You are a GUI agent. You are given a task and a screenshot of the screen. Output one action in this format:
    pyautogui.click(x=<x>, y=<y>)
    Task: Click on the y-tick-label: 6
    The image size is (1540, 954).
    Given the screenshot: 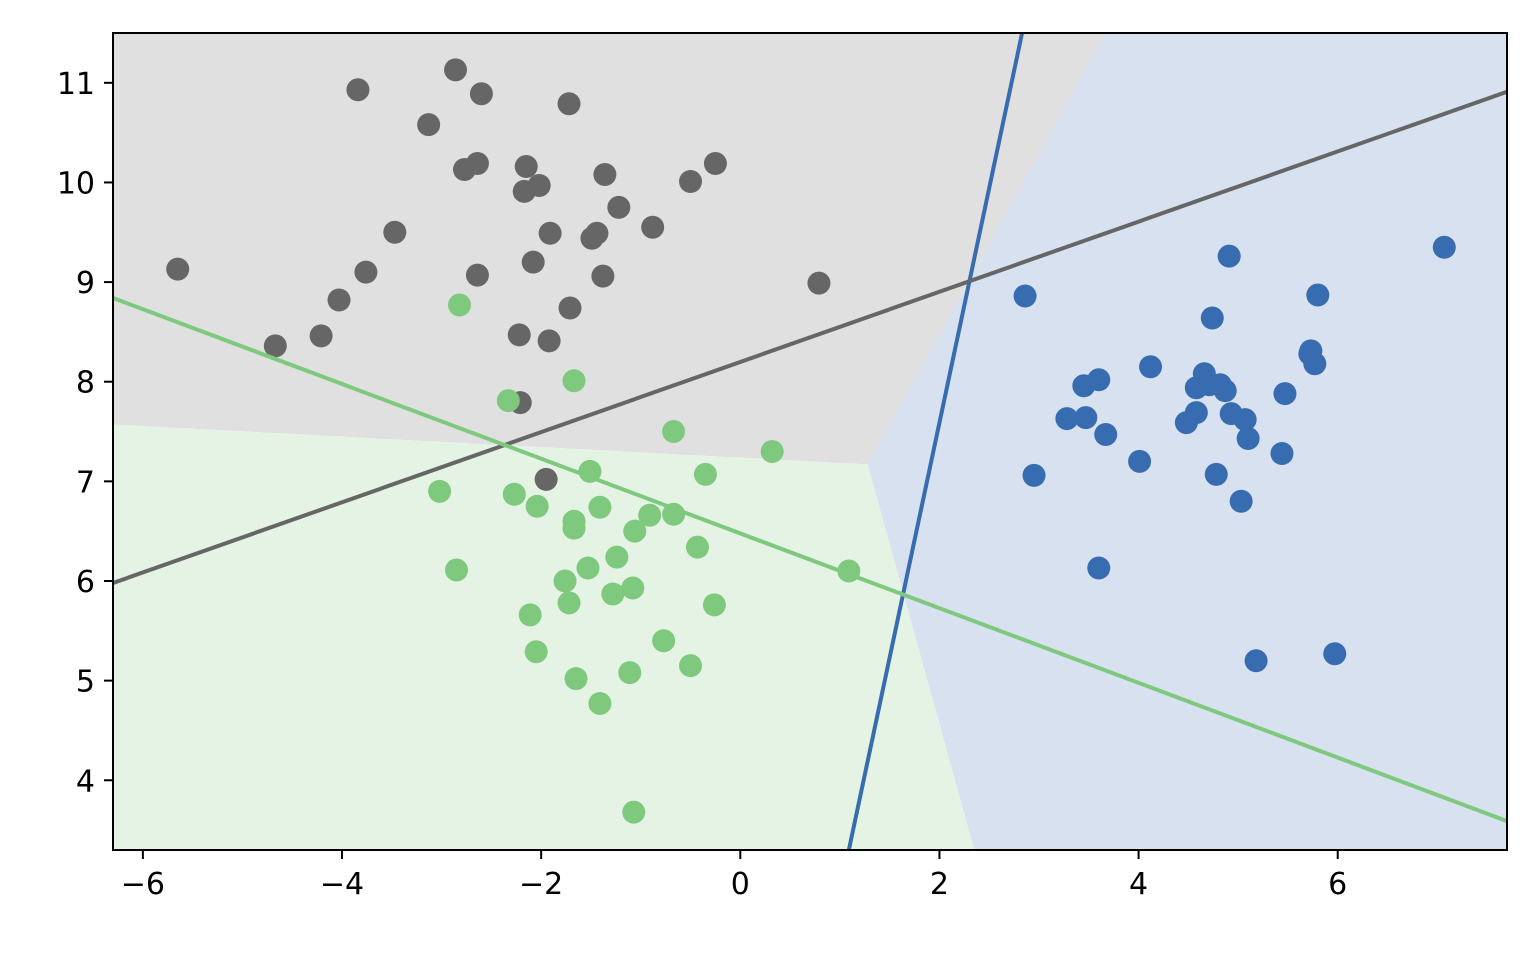 What is the action you would take?
    pyautogui.click(x=85, y=582)
    